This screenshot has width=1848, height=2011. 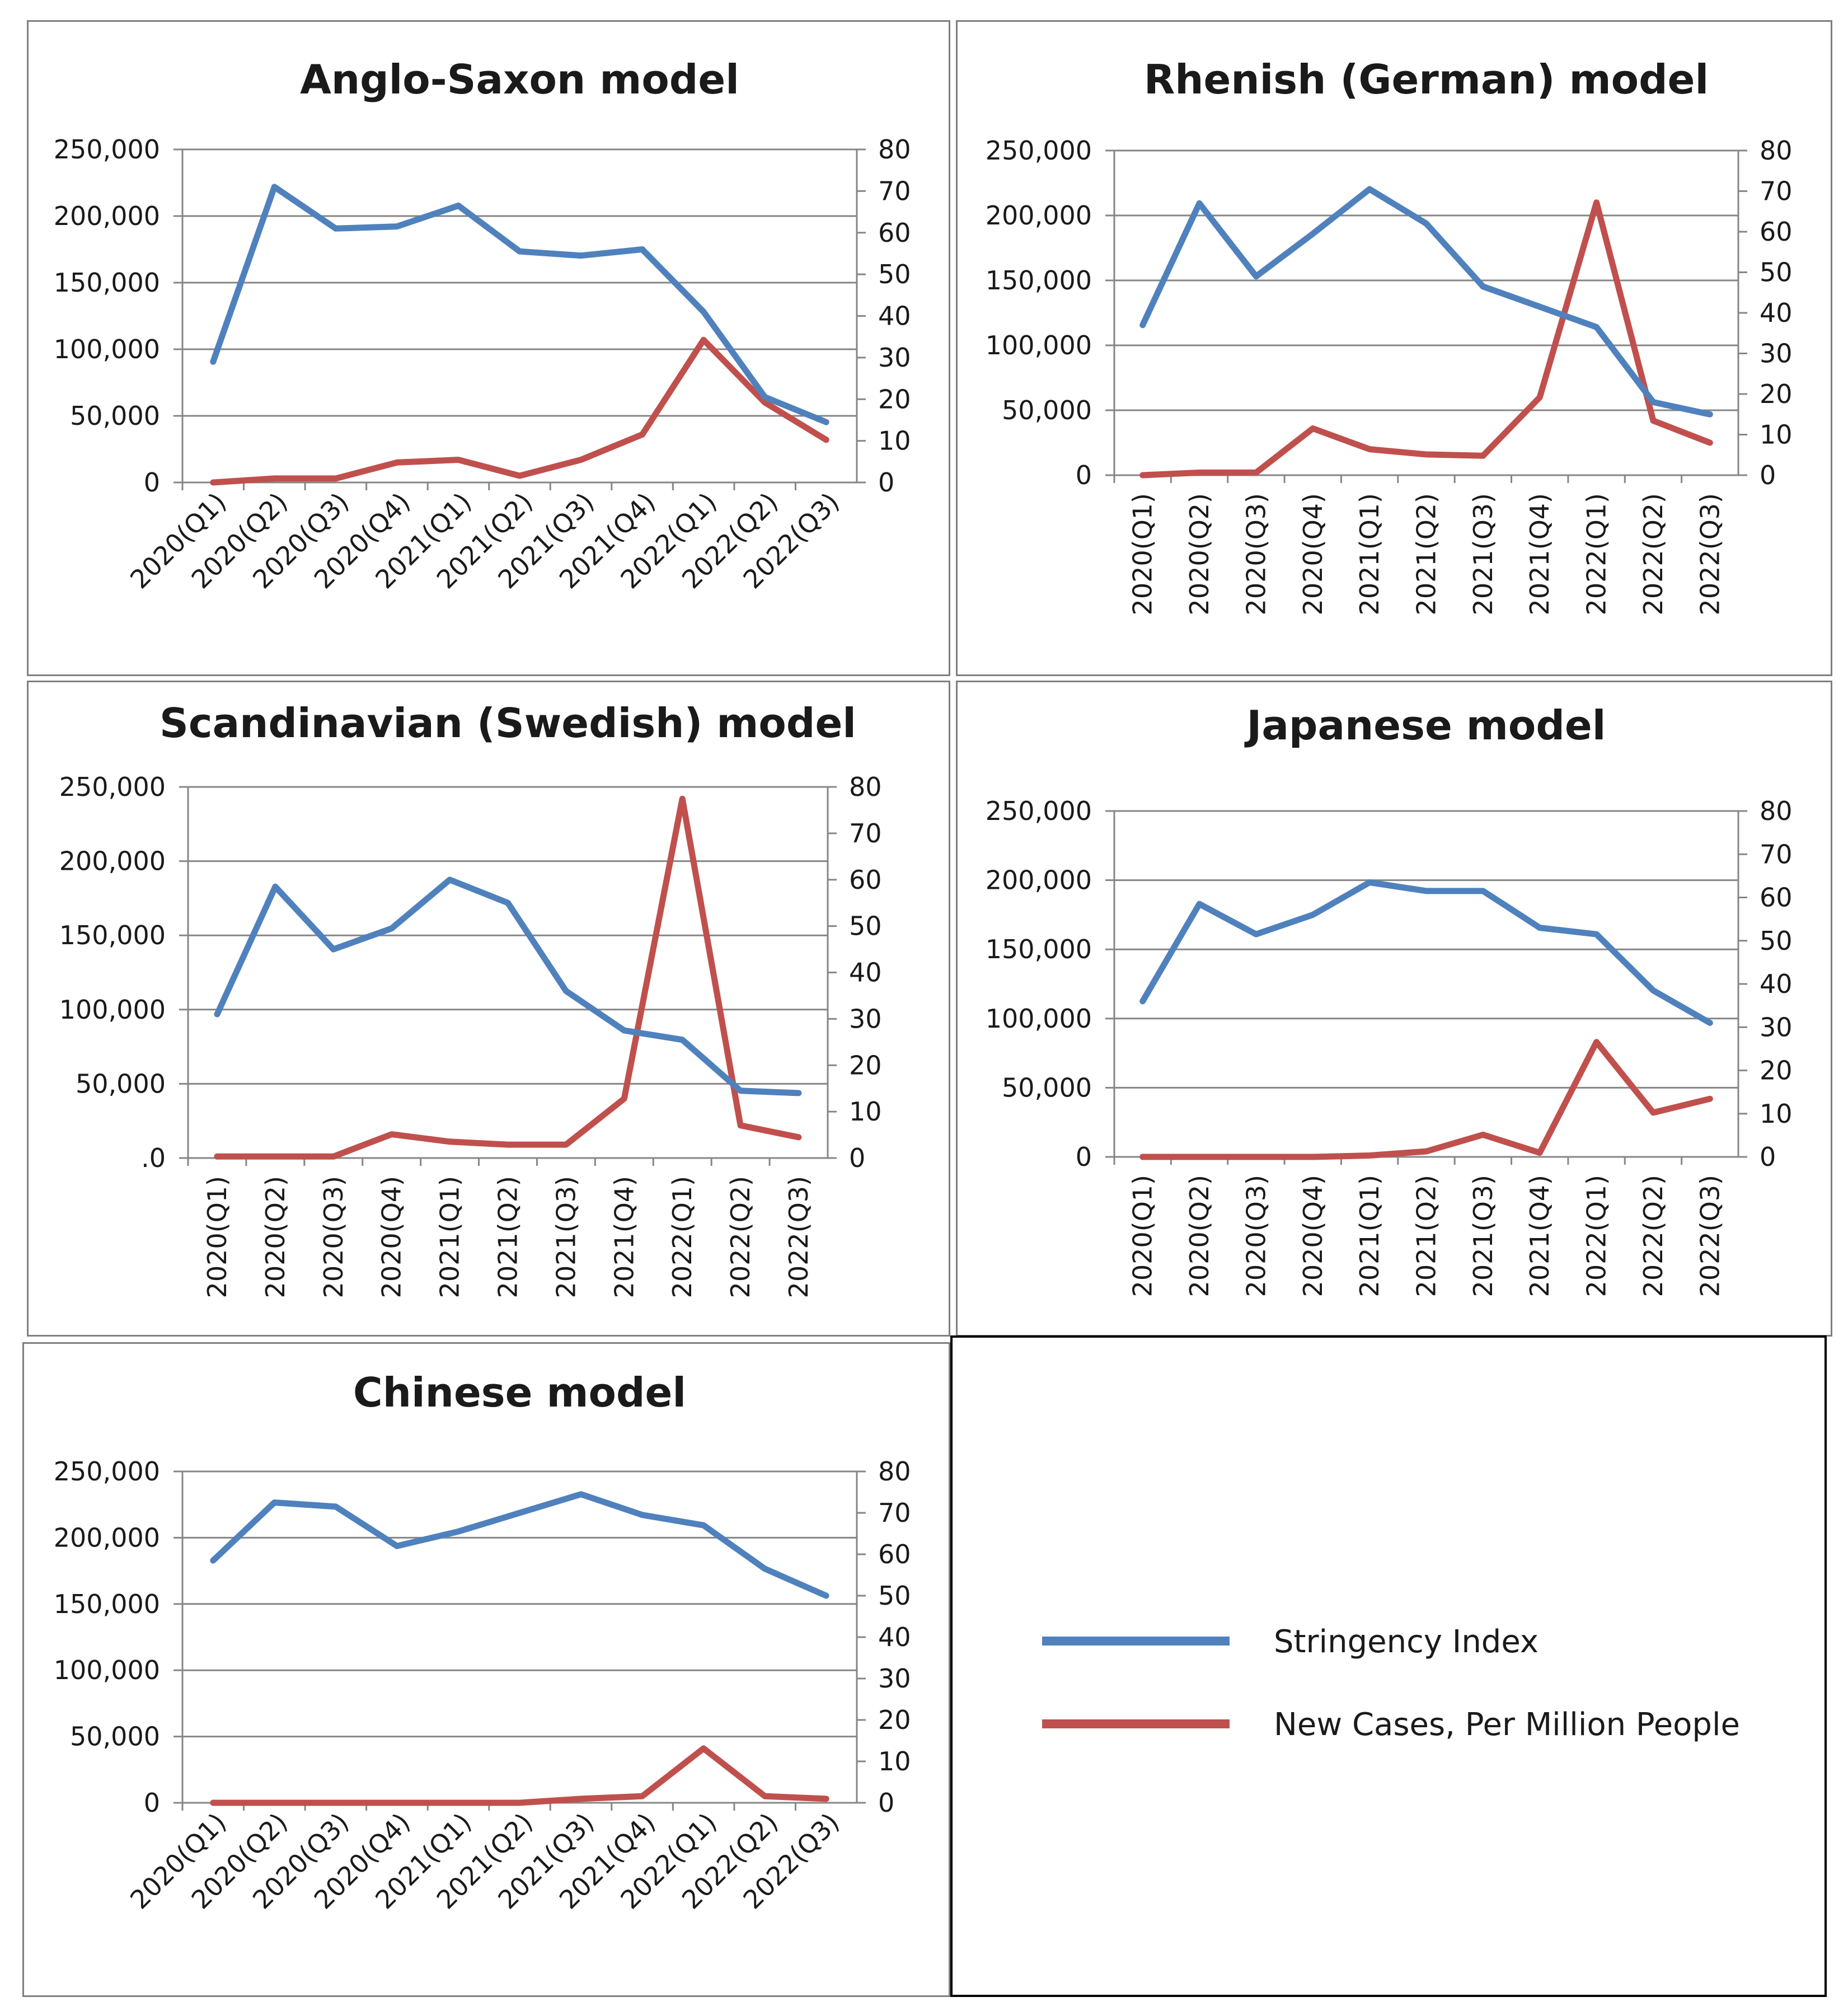 What do you see at coordinates (1776, 941) in the screenshot?
I see `chart-japanese-right-tick-label: 50` at bounding box center [1776, 941].